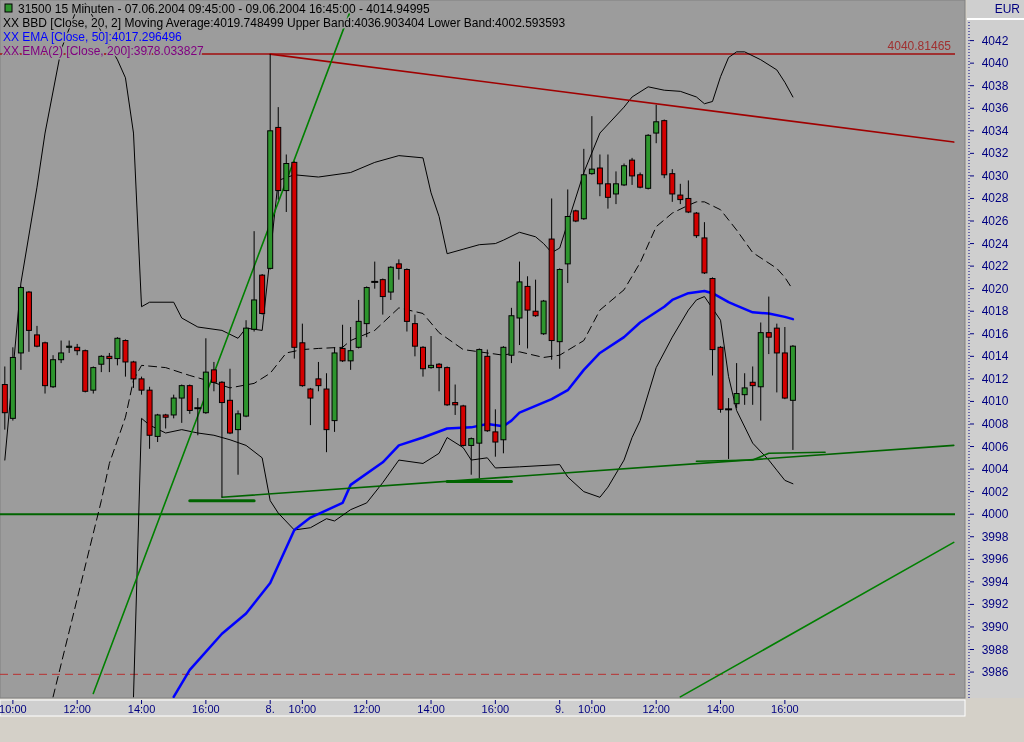 This screenshot has height=742, width=1024. I want to click on y-tick-label: 3998, so click(995, 536).